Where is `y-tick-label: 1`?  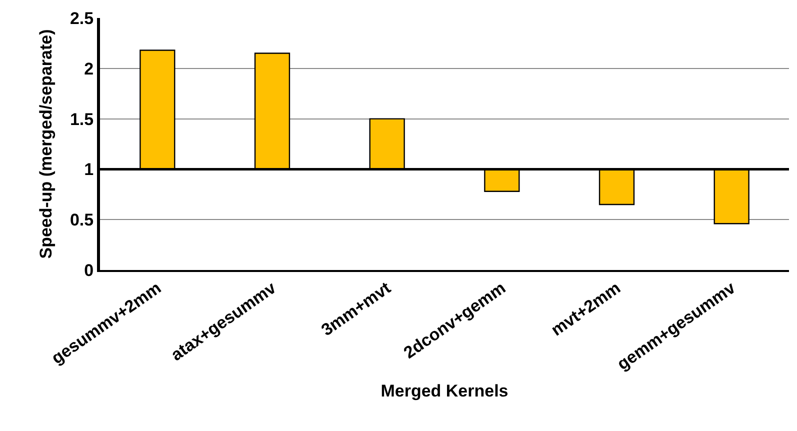 y-tick-label: 1 is located at coordinates (89, 170).